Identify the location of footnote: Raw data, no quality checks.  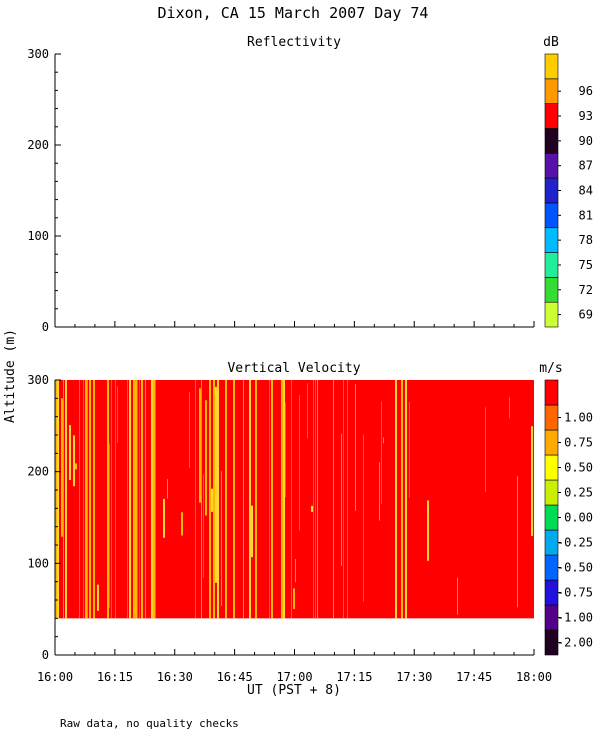
(149, 723).